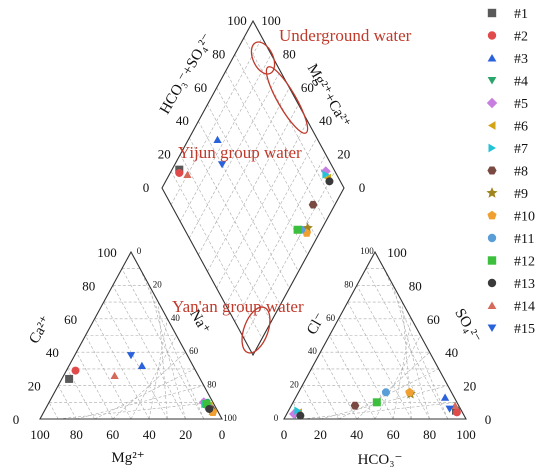 The width and height of the screenshot is (550, 476). I want to click on diamond-left-tick-label: 100, so click(237, 20).